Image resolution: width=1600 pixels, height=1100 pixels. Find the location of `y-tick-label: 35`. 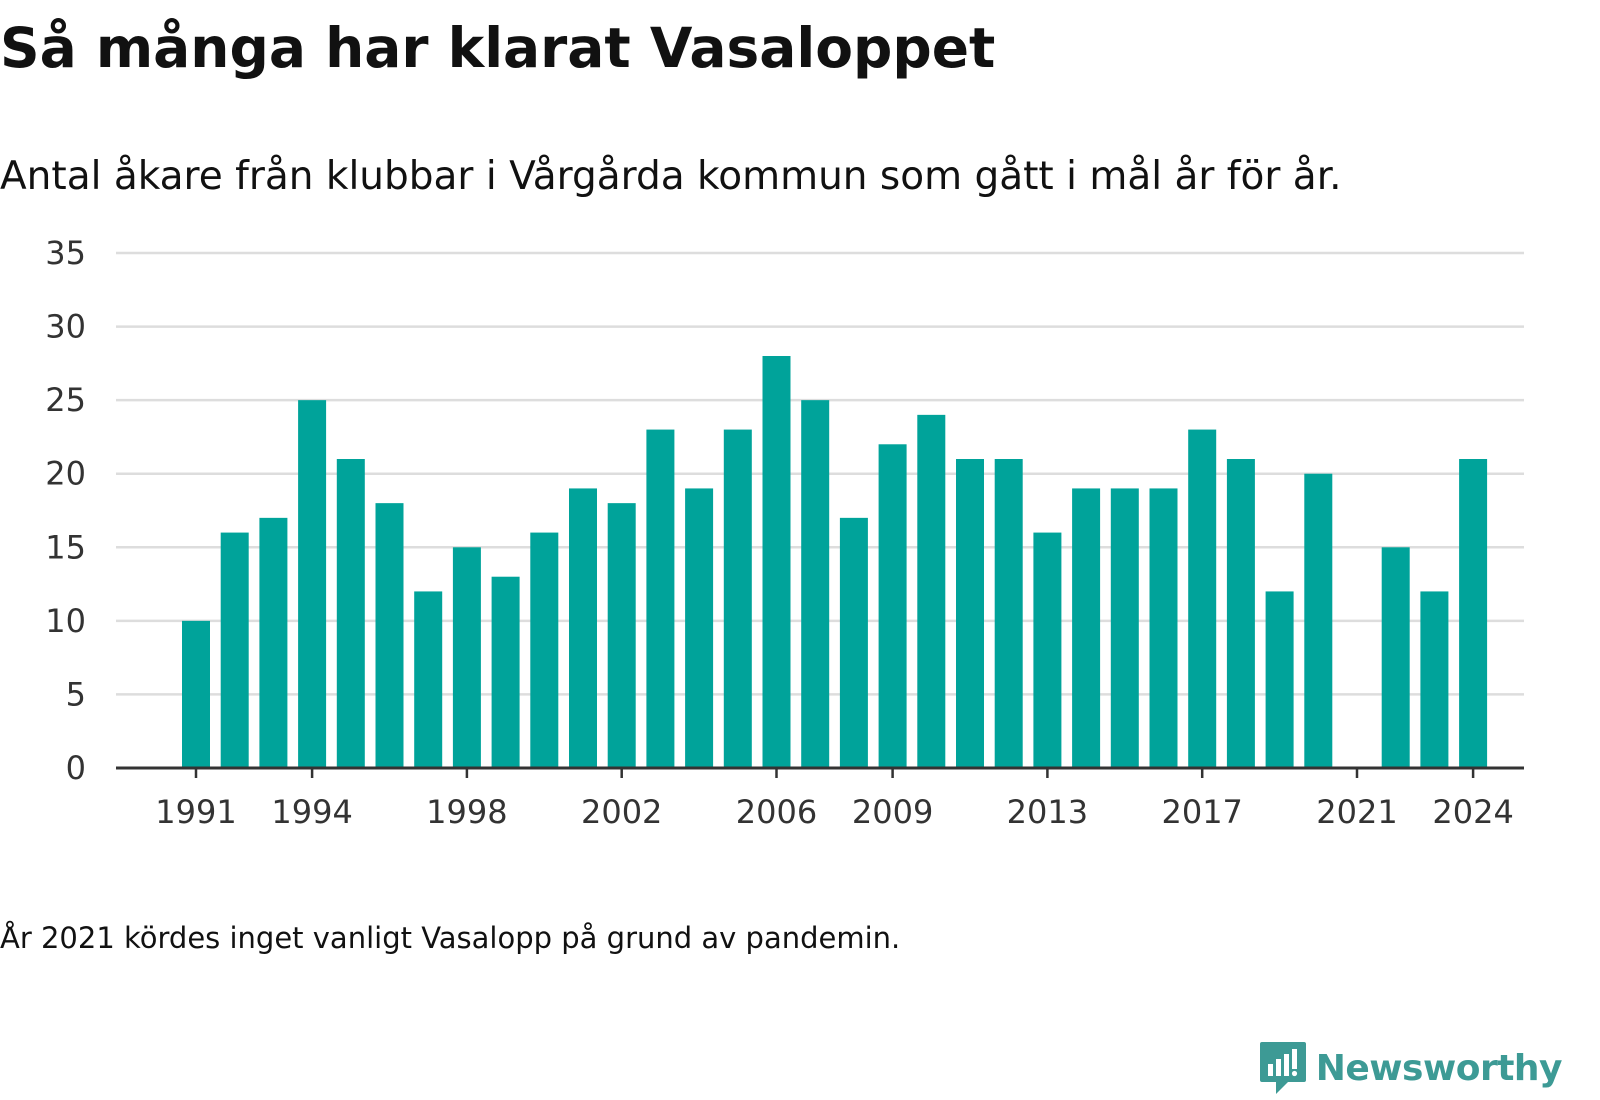

y-tick-label: 35 is located at coordinates (65, 253).